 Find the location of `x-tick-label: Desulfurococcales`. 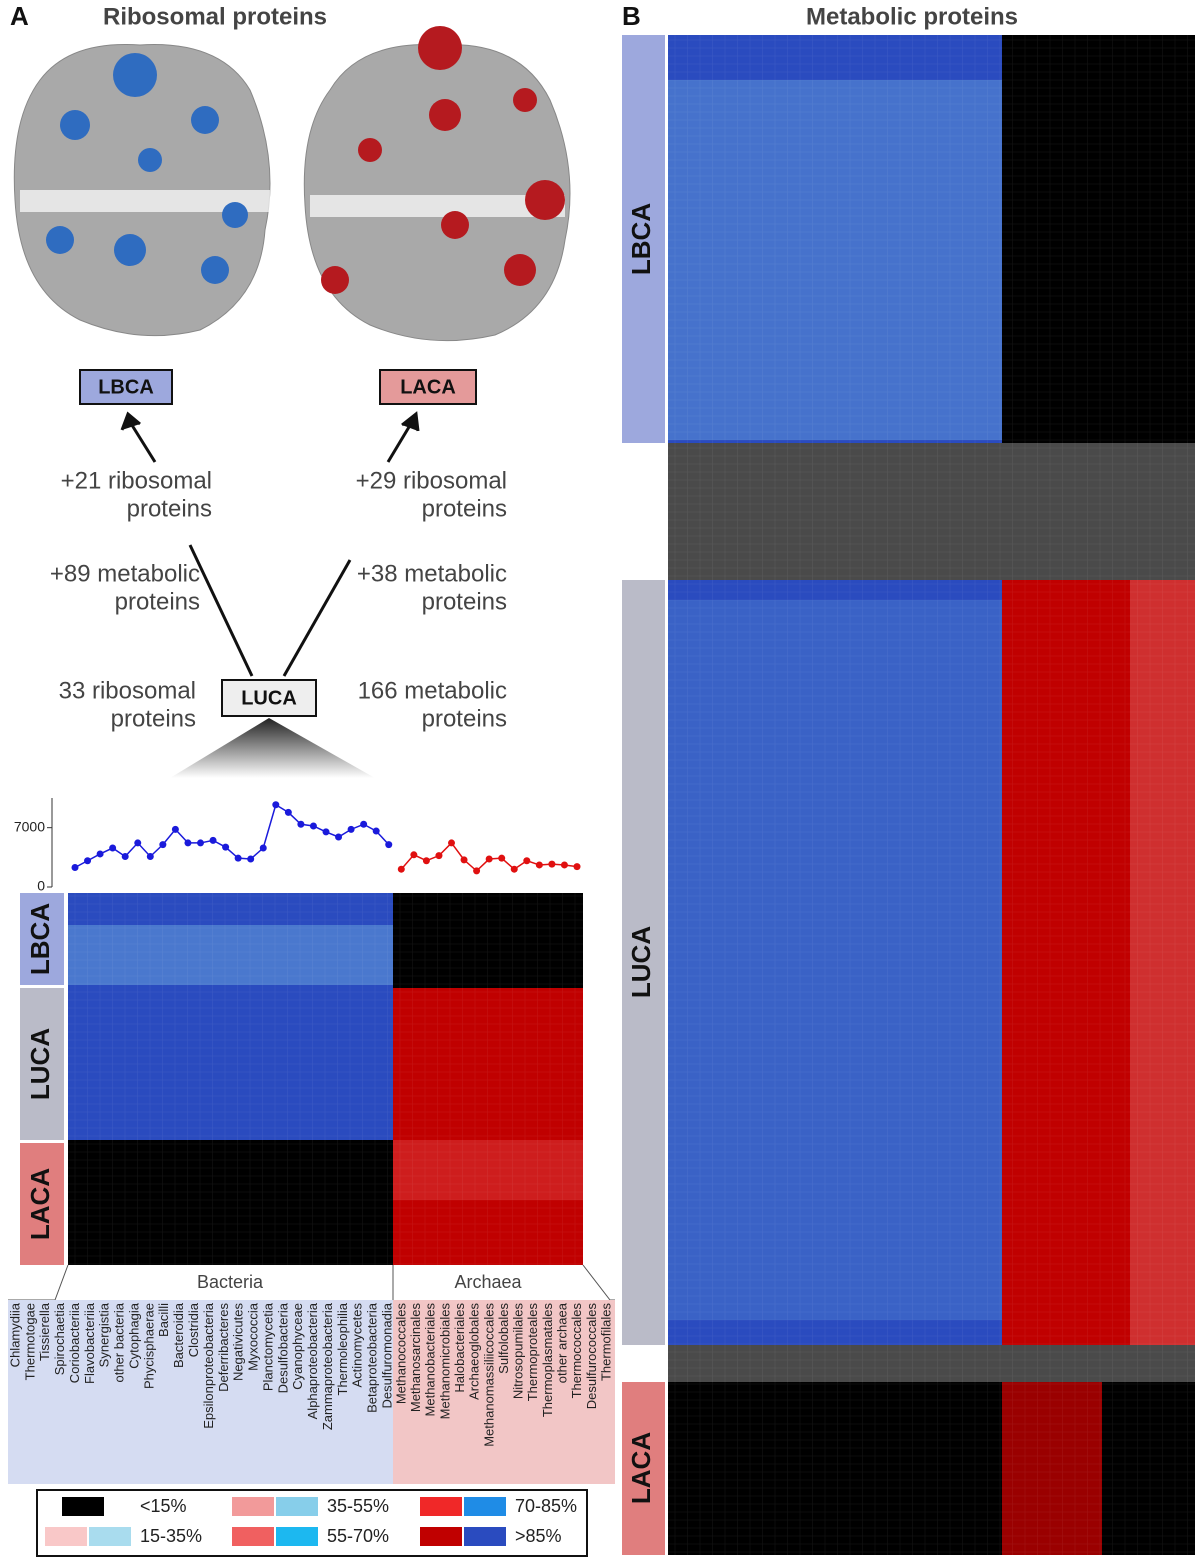

x-tick-label: Desulfurococcales is located at coordinates (591, 1356).